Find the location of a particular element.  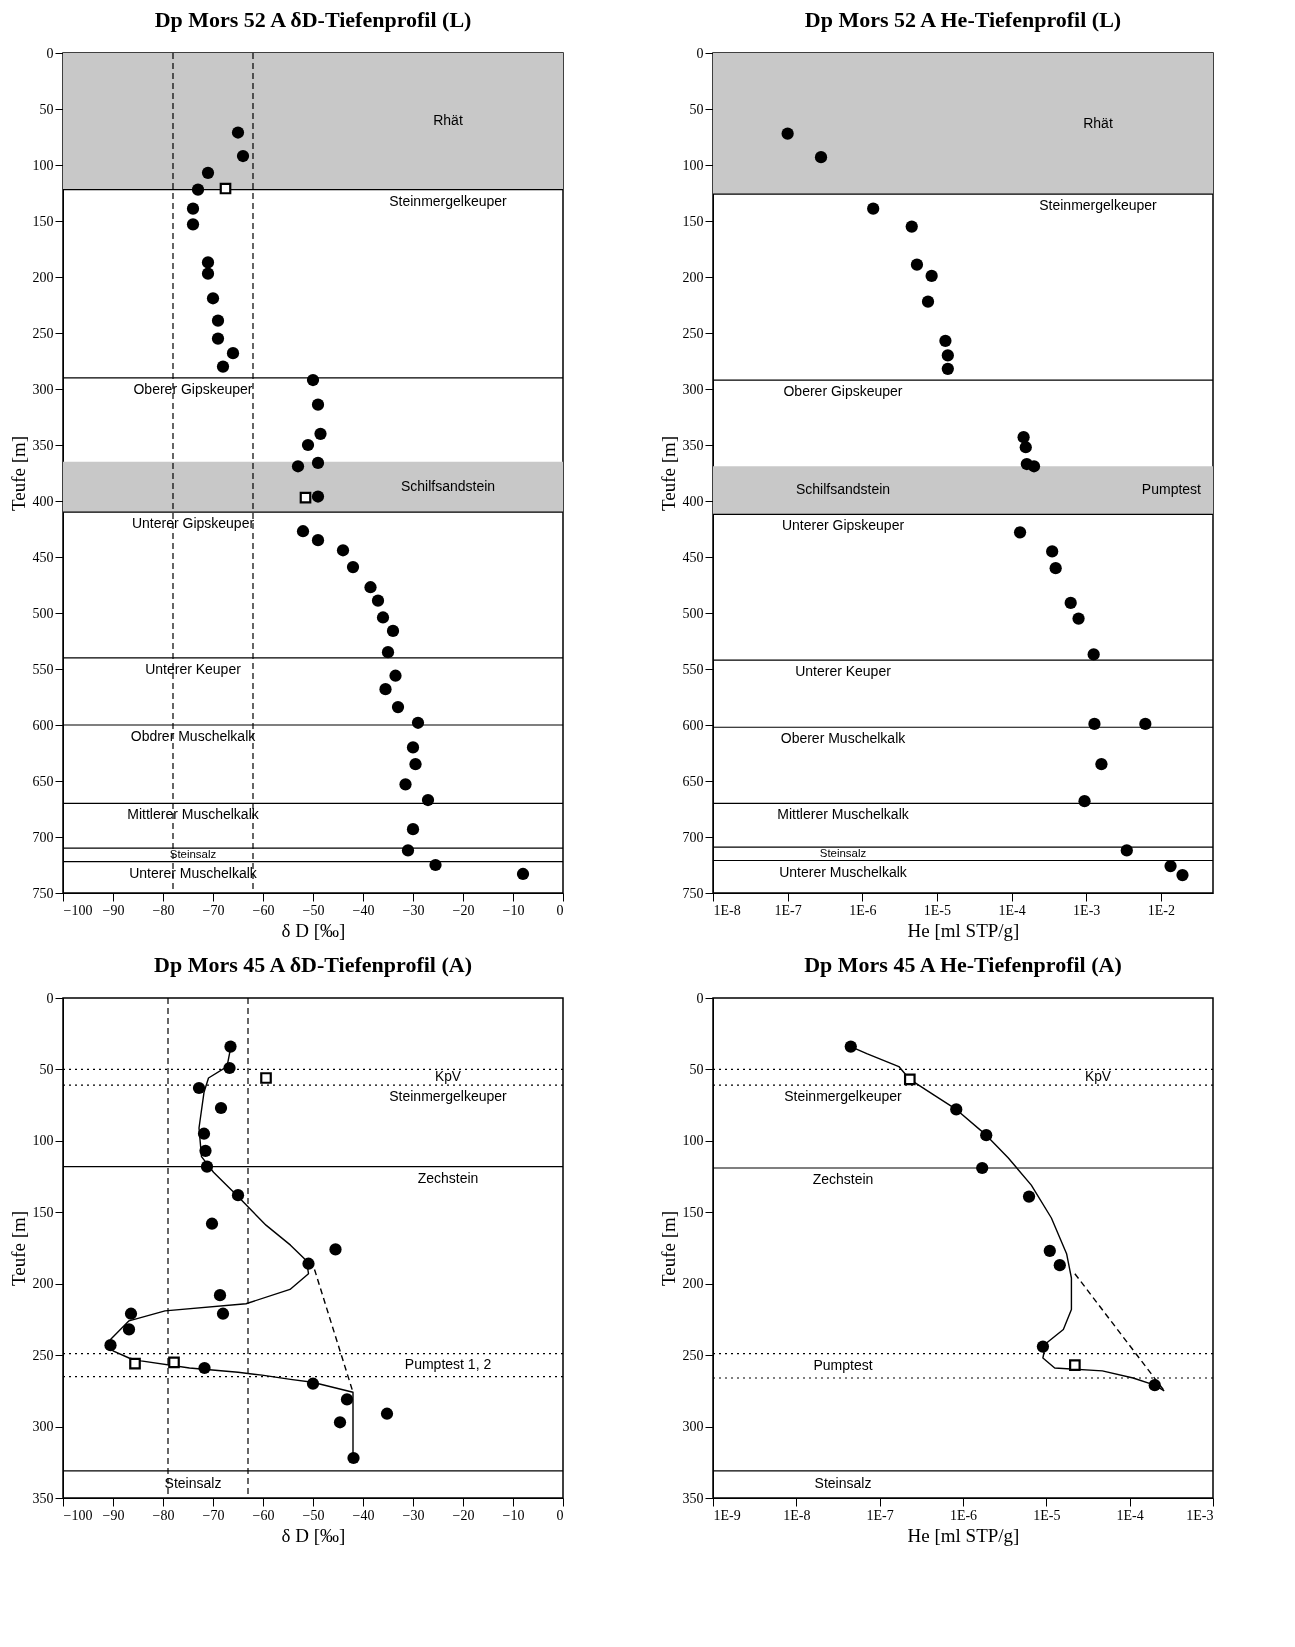

chart-title: Dp Mors 52 A He-Tiefenprofil (L) is located at coordinates (963, 19).